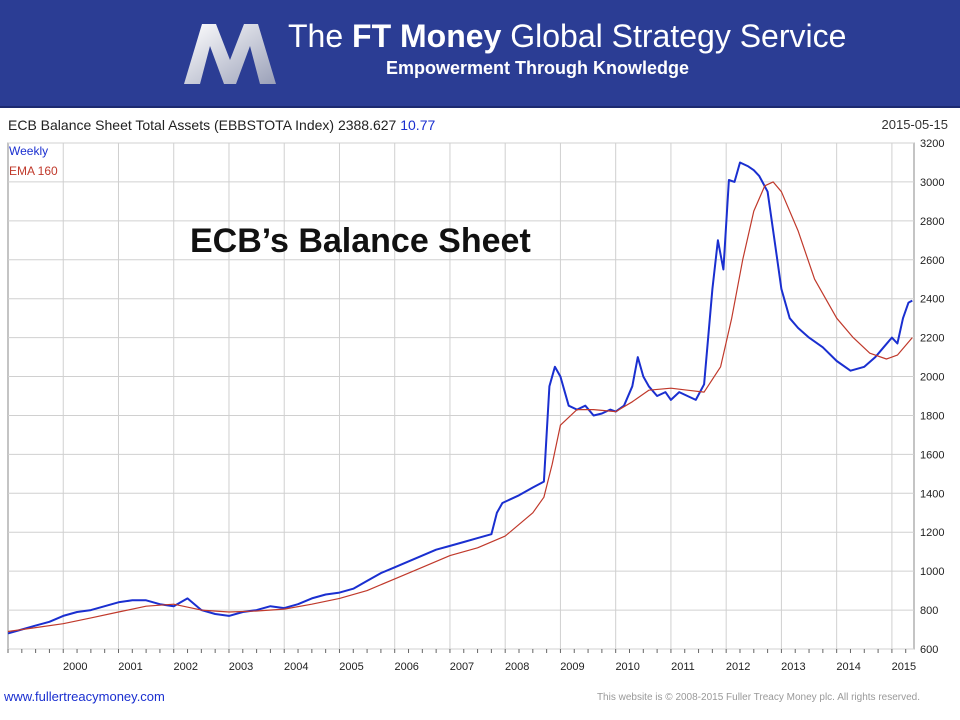 The width and height of the screenshot is (960, 720). What do you see at coordinates (932, 455) in the screenshot?
I see `y-tick-label: 1600` at bounding box center [932, 455].